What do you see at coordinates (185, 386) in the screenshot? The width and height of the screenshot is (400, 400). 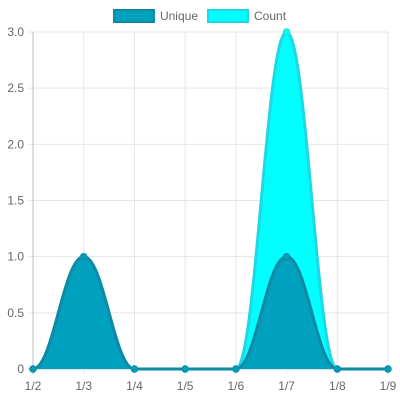 I see `x-tick-label: 1/5` at bounding box center [185, 386].